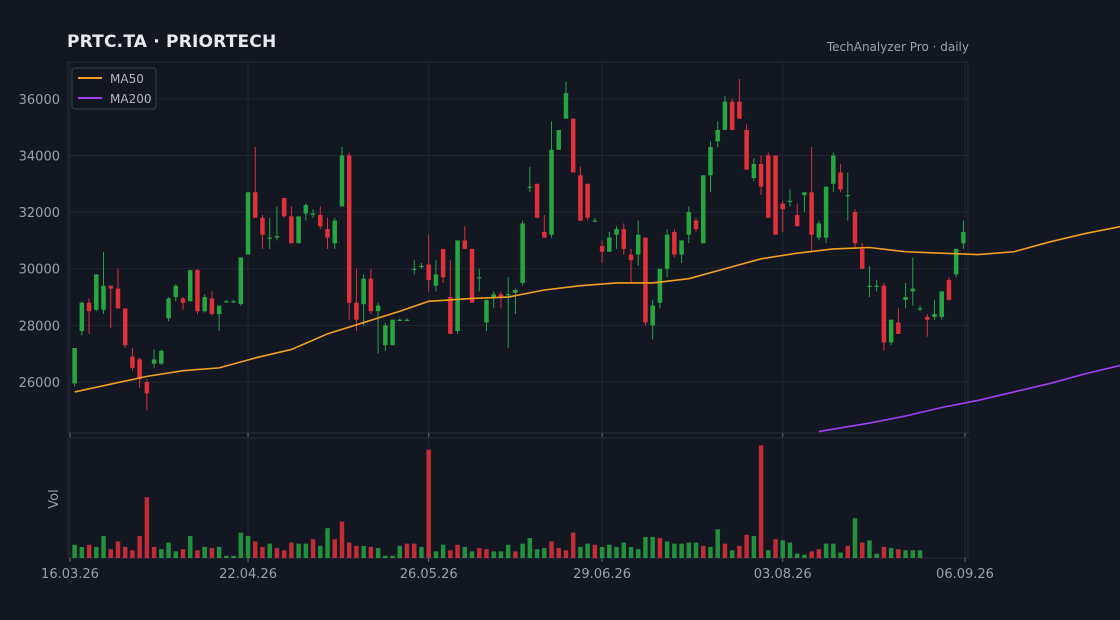 This screenshot has width=1120, height=620. What do you see at coordinates (114, 88) in the screenshot?
I see `legend: MA50 MA200` at bounding box center [114, 88].